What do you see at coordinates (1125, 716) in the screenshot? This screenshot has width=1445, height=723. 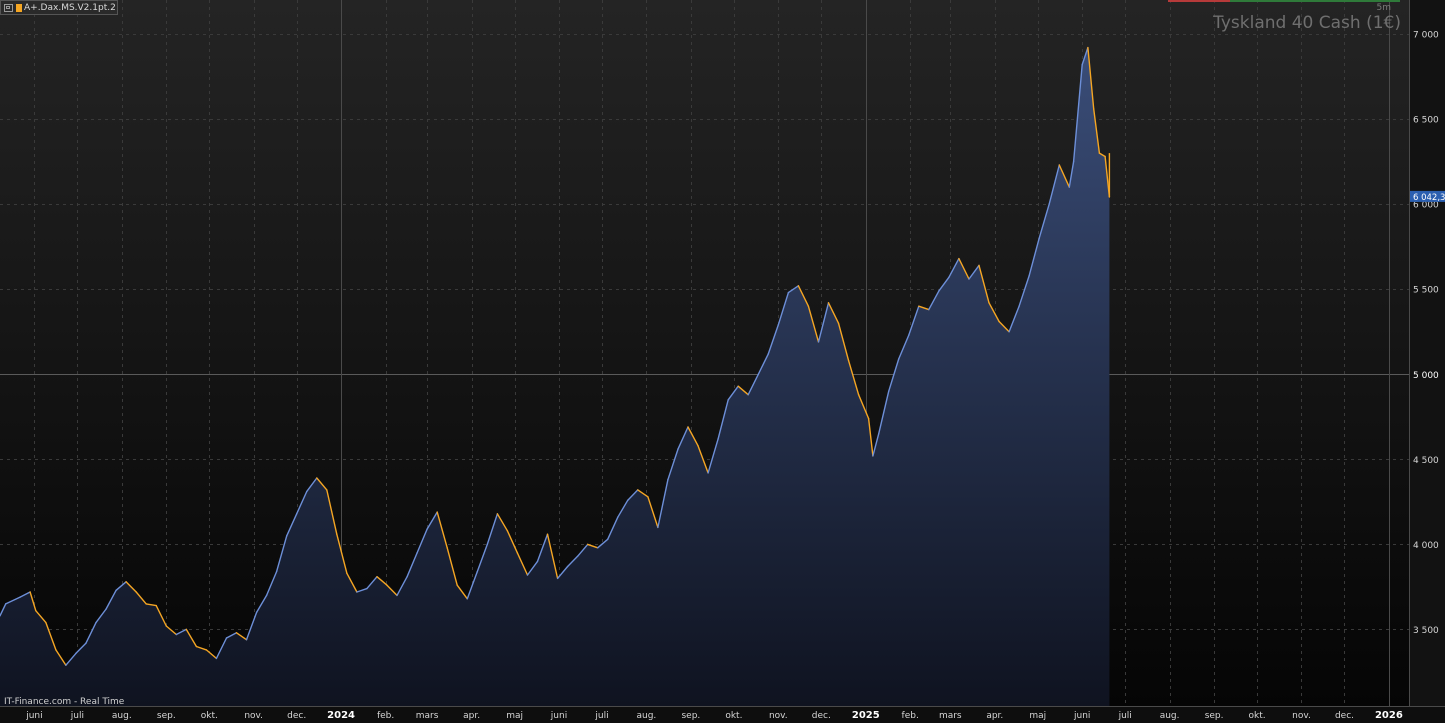 I see `x-tick-label: juli` at bounding box center [1125, 716].